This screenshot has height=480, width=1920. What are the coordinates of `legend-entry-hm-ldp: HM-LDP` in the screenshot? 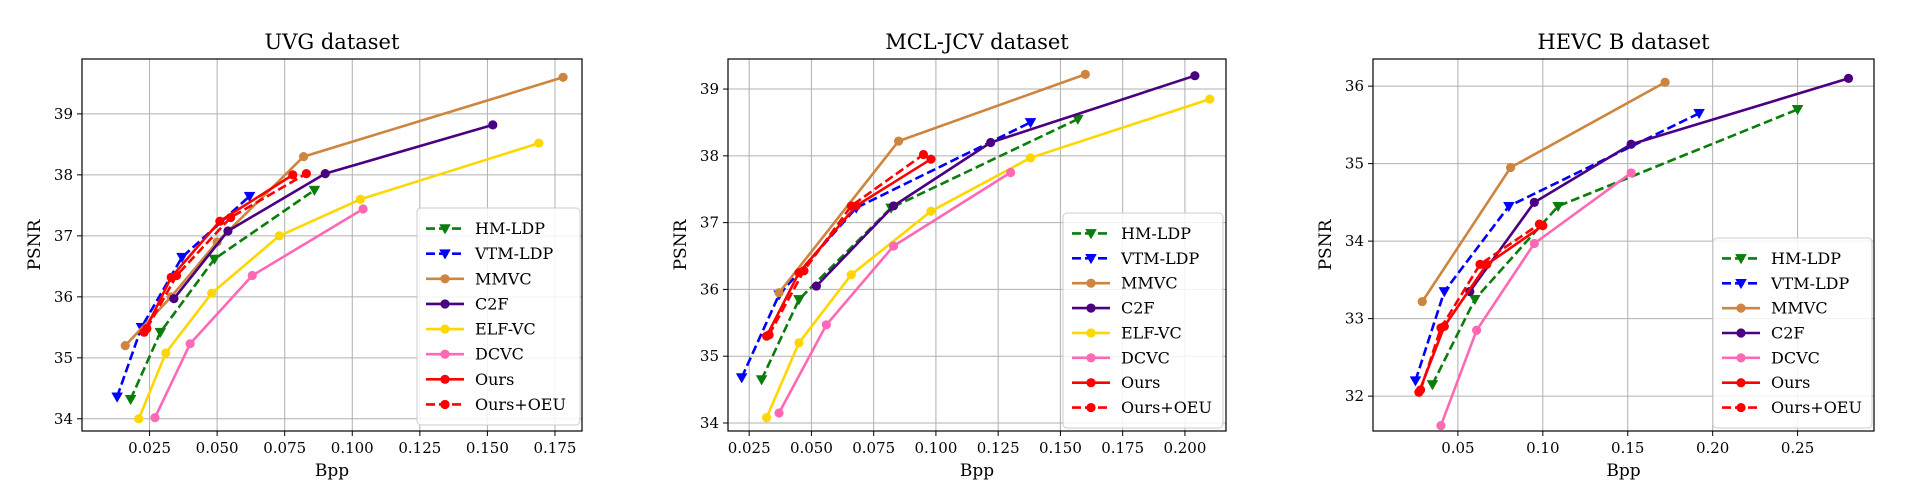 It's located at (485, 228).